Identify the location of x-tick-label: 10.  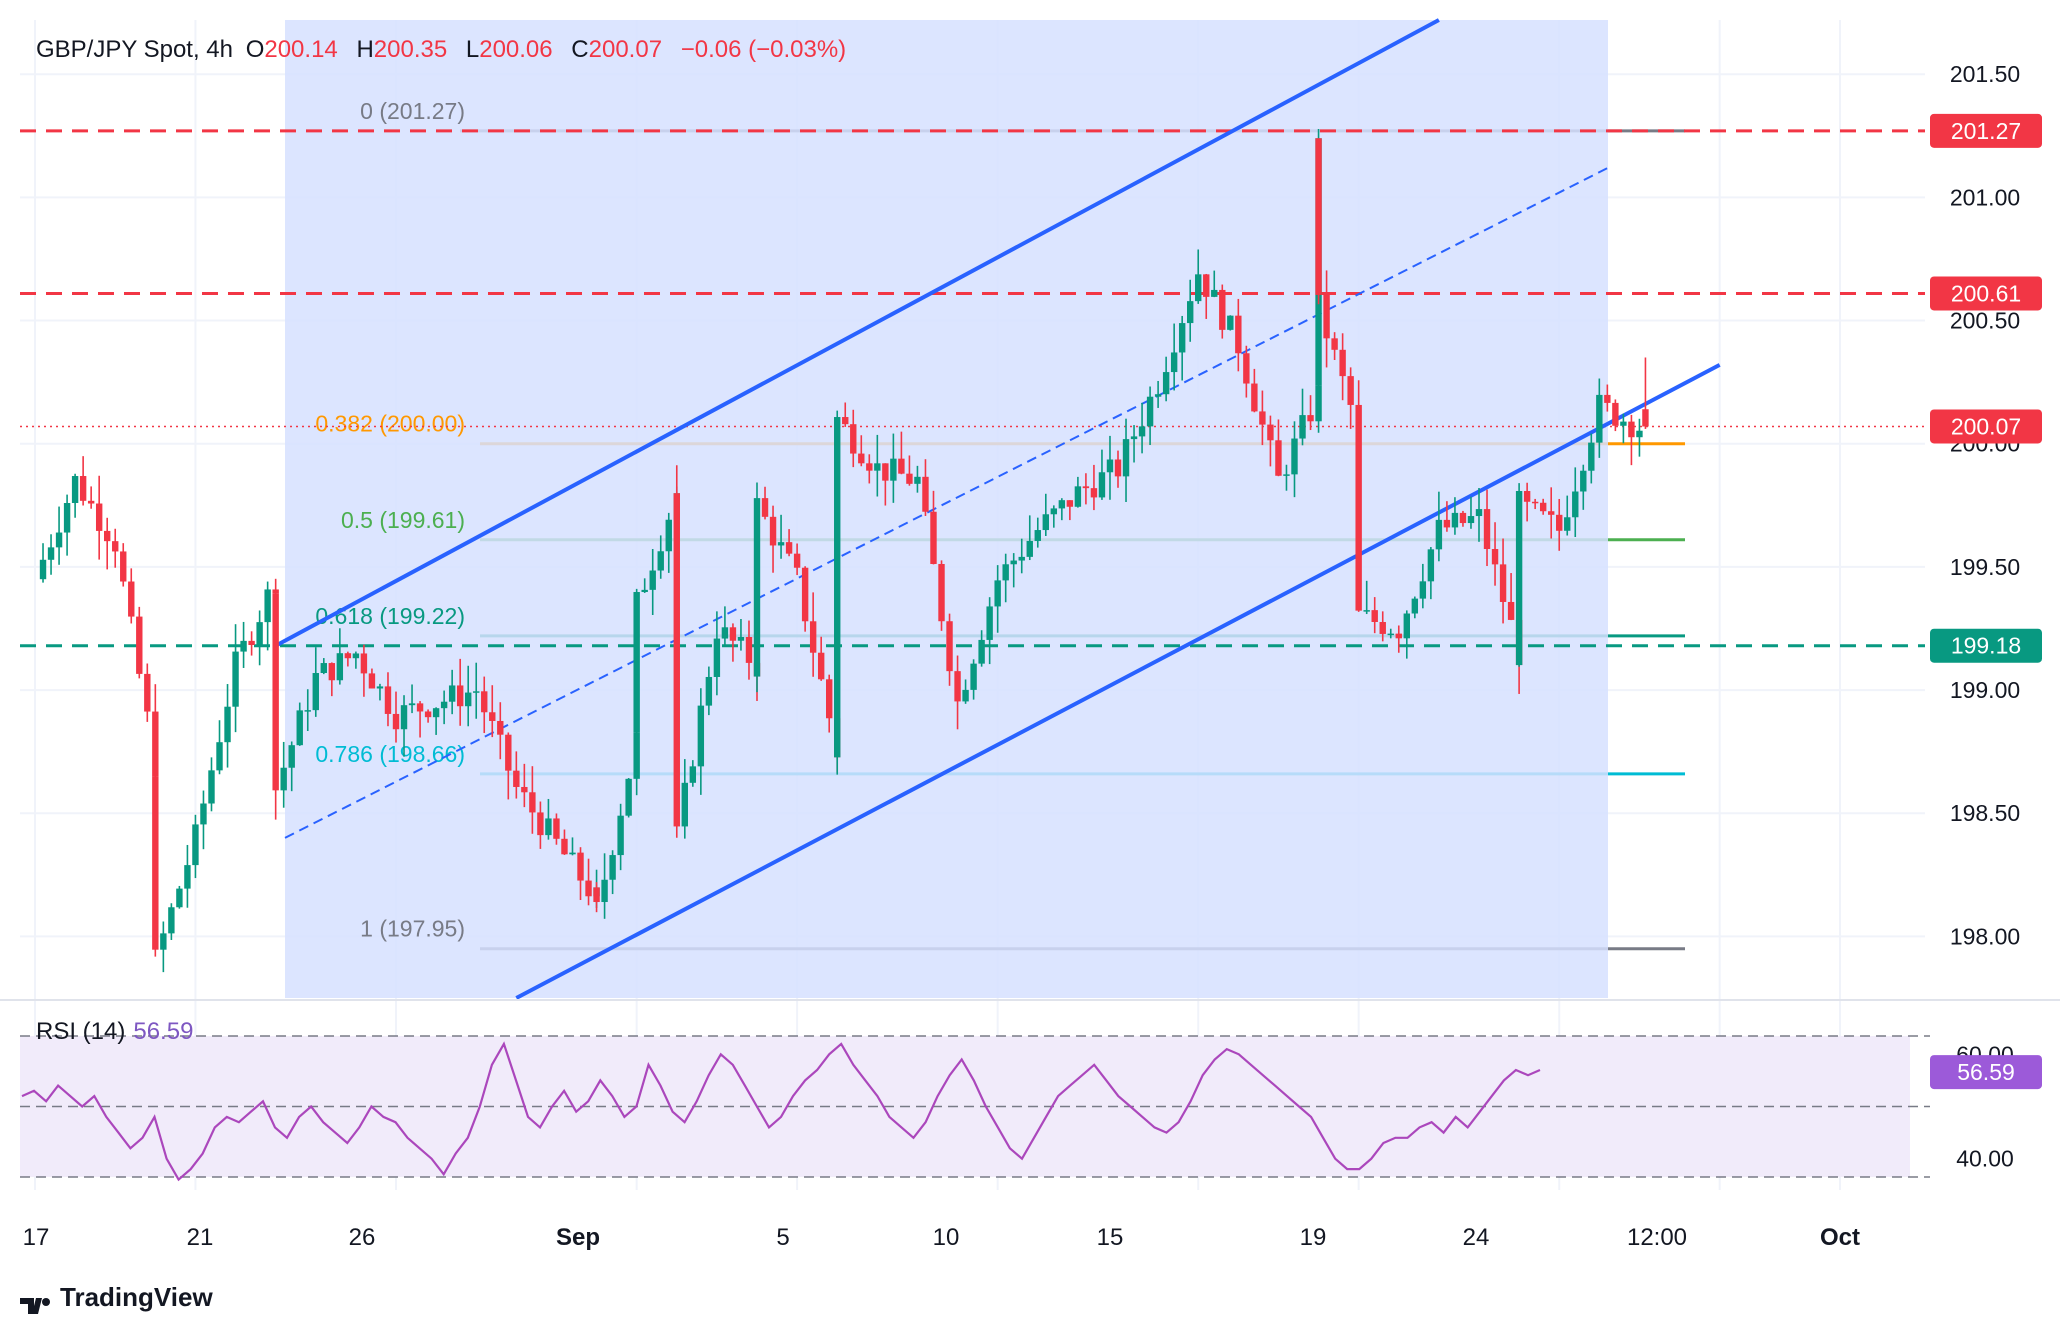
(946, 1237).